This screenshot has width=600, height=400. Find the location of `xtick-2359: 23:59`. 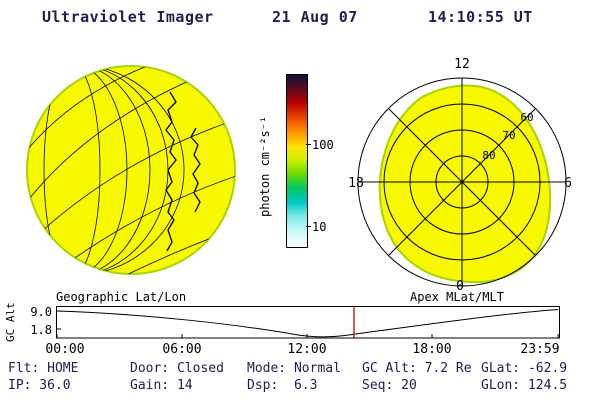

xtick-2359: 23:59 is located at coordinates (540, 349).